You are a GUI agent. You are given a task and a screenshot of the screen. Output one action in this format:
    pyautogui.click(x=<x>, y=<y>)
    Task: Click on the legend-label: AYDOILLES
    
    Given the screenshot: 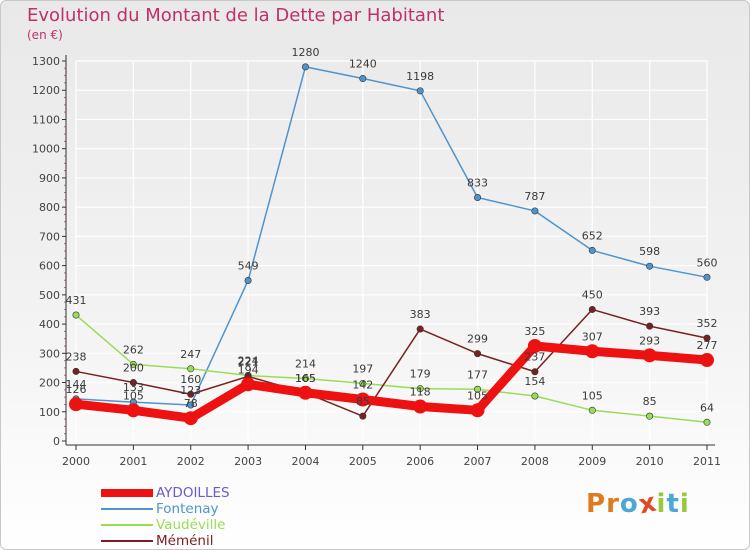 What is the action you would take?
    pyautogui.click(x=193, y=493)
    